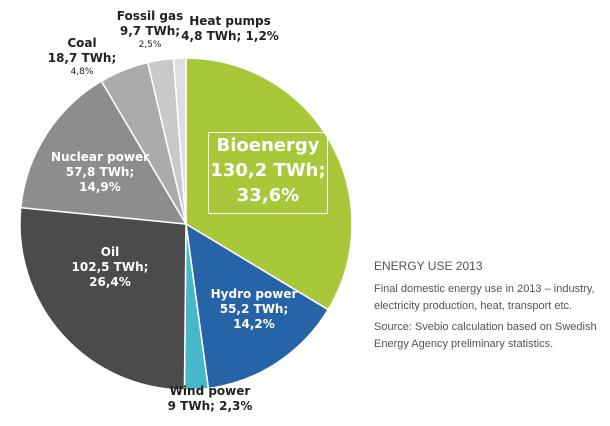 This screenshot has height=426, width=610. What do you see at coordinates (179, 141) in the screenshot?
I see `pie-slice-heat-pumps` at bounding box center [179, 141].